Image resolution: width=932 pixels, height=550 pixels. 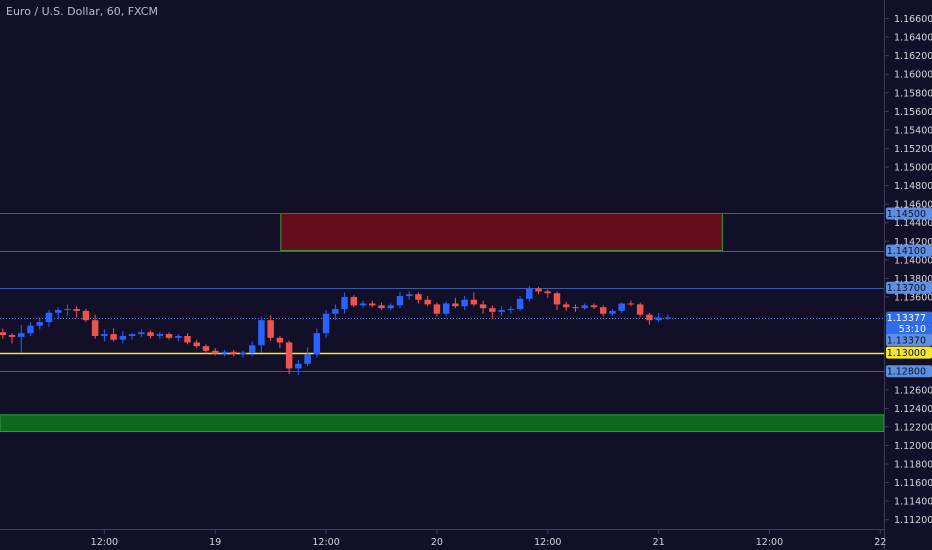 What do you see at coordinates (913, 205) in the screenshot?
I see `price-tick-label: 1.14600` at bounding box center [913, 205].